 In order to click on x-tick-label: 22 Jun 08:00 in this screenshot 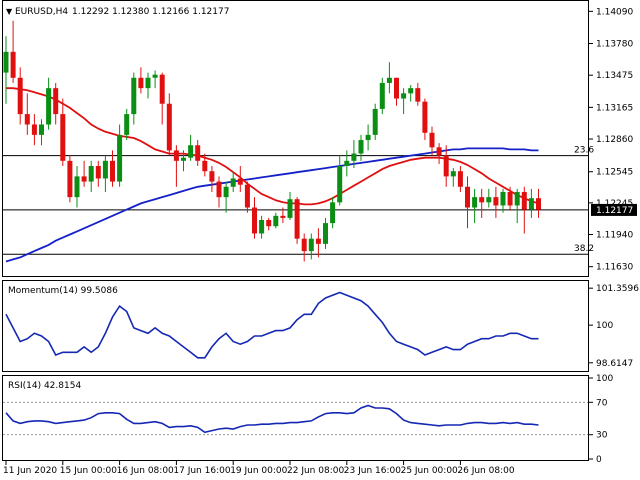, I will do `click(315, 471)`.